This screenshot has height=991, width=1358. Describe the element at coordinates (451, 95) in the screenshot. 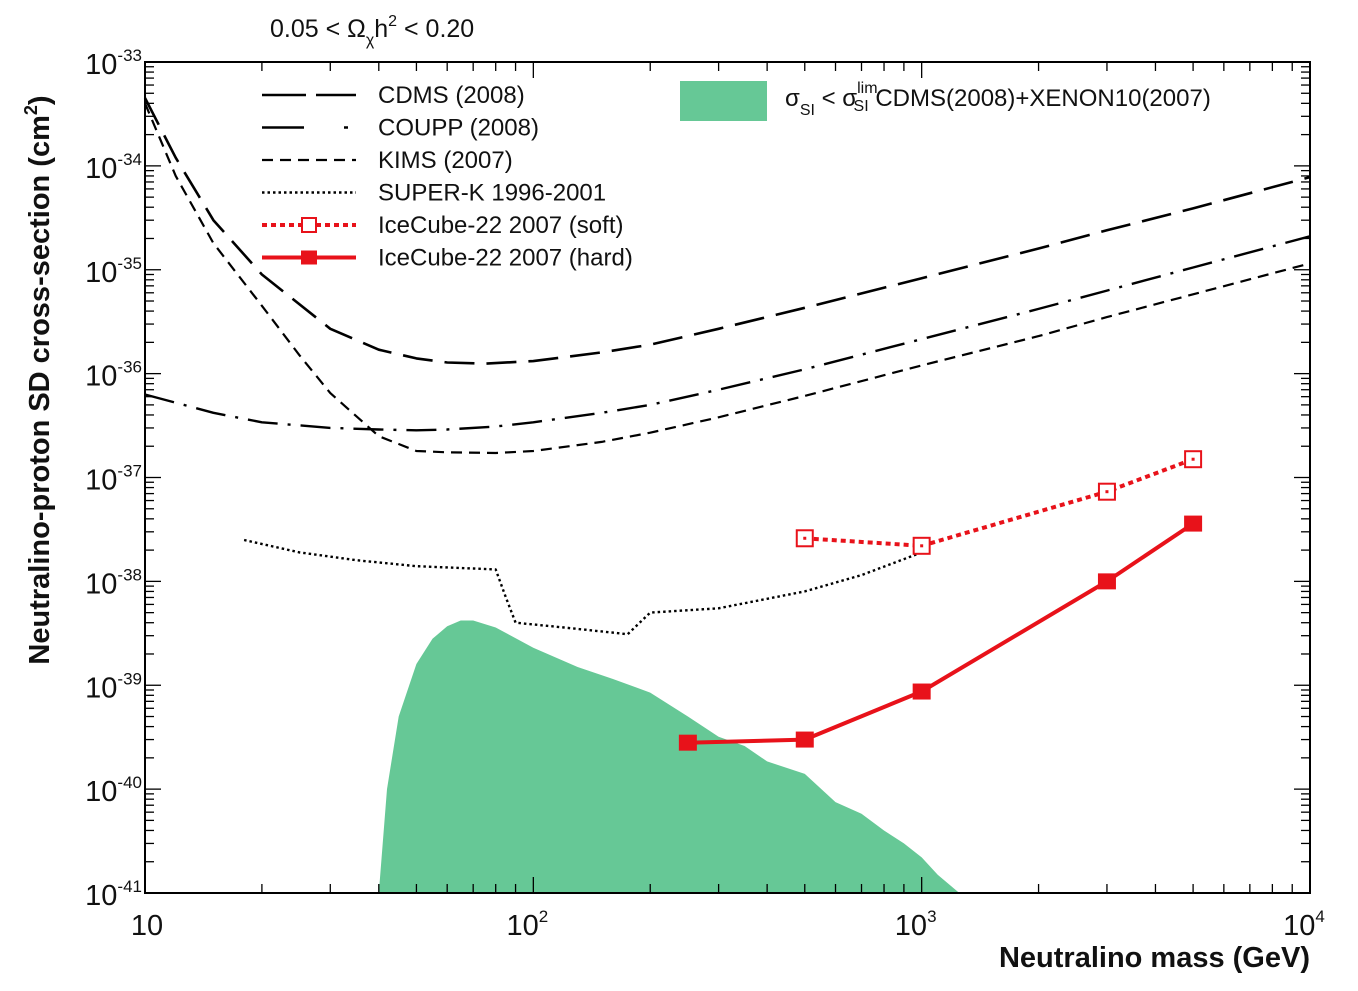

I see `legend-label-0: CDMS (2008)` at that location.